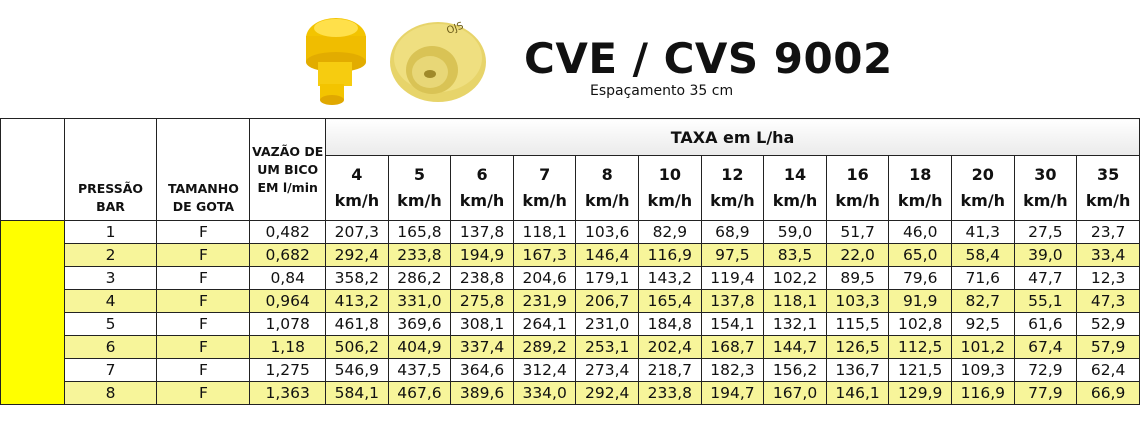 The height and width of the screenshot is (440, 1140). I want to click on rate-cell: 137,8, so click(482, 232).